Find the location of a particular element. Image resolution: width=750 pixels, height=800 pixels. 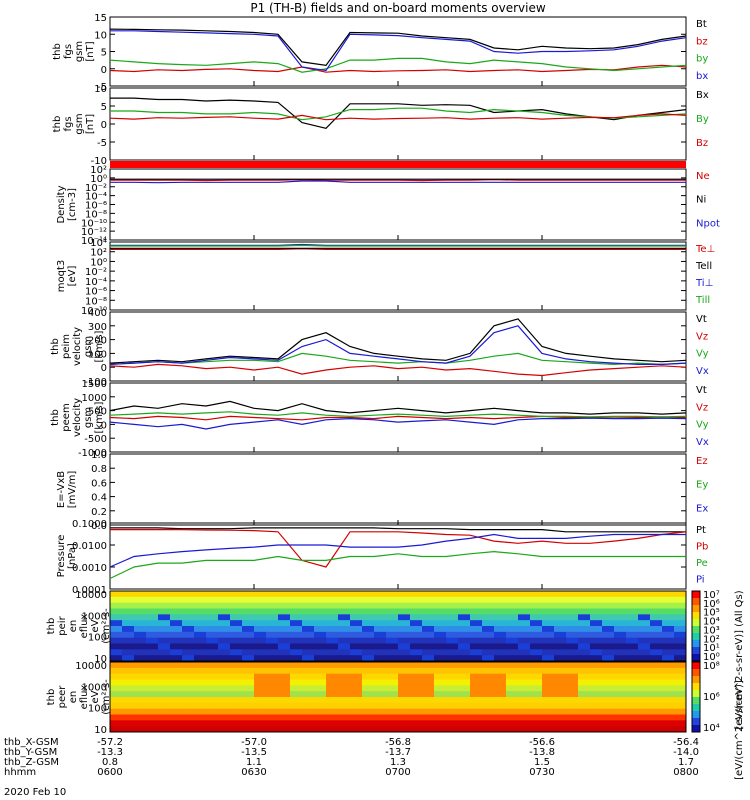

ylabel-line: peir is located at coordinates (62, 625).